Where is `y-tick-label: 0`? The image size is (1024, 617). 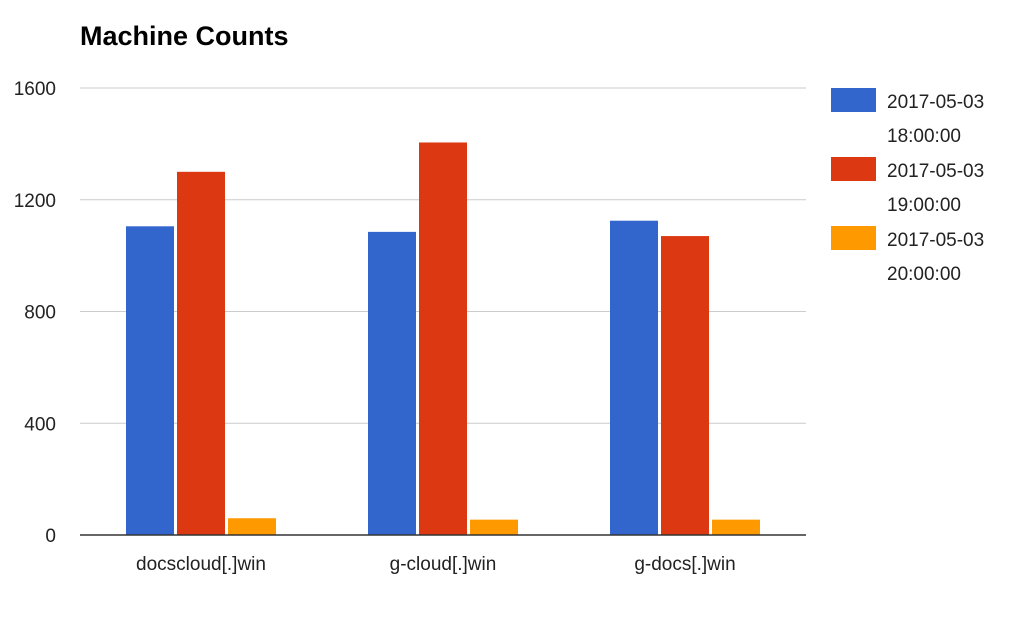
y-tick-label: 0 is located at coordinates (50, 536).